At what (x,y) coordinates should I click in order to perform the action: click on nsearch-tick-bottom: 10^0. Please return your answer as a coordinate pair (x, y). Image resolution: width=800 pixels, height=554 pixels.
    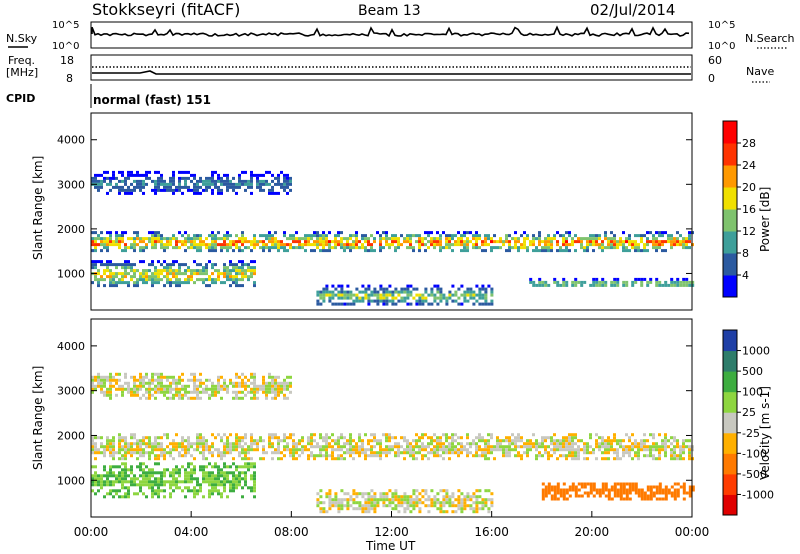
    Looking at the image, I should click on (721, 46).